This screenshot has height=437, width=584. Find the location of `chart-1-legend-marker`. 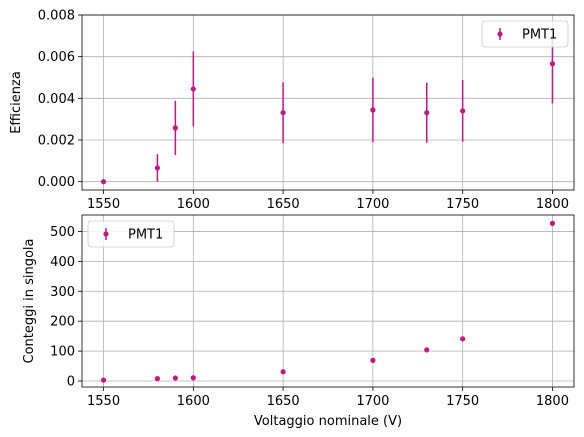

chart-1-legend-marker is located at coordinates (500, 34).